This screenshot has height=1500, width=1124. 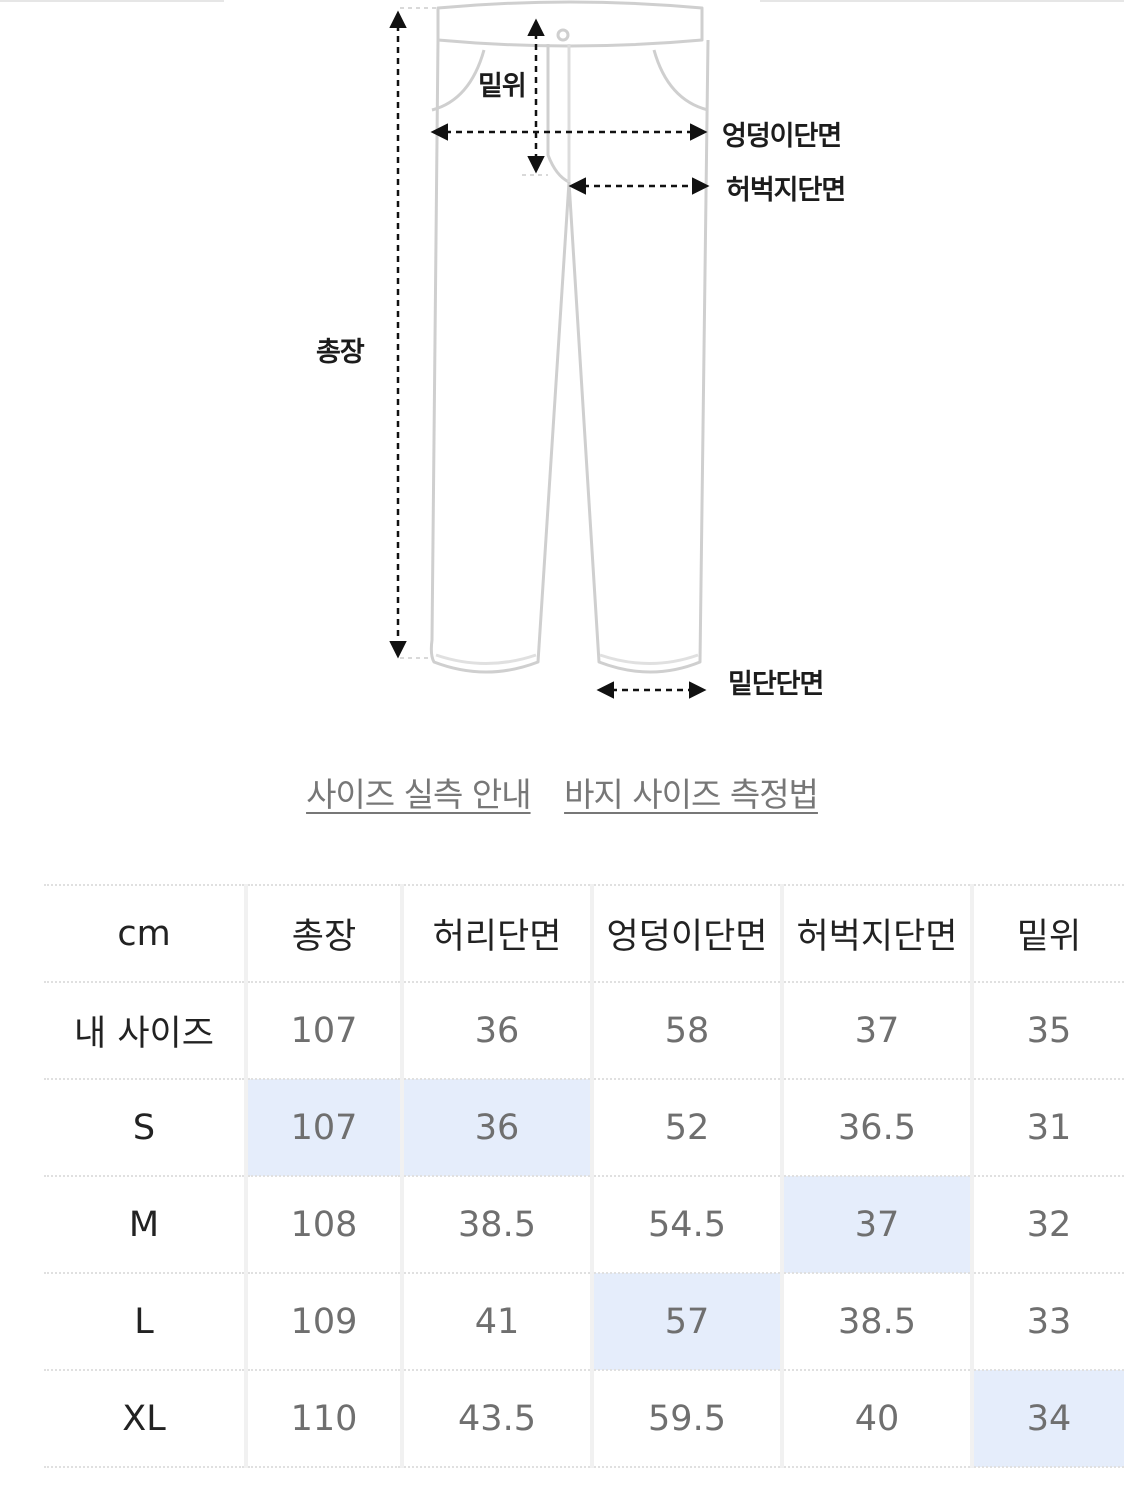 I want to click on table-cell: 59.5, so click(x=686, y=1419).